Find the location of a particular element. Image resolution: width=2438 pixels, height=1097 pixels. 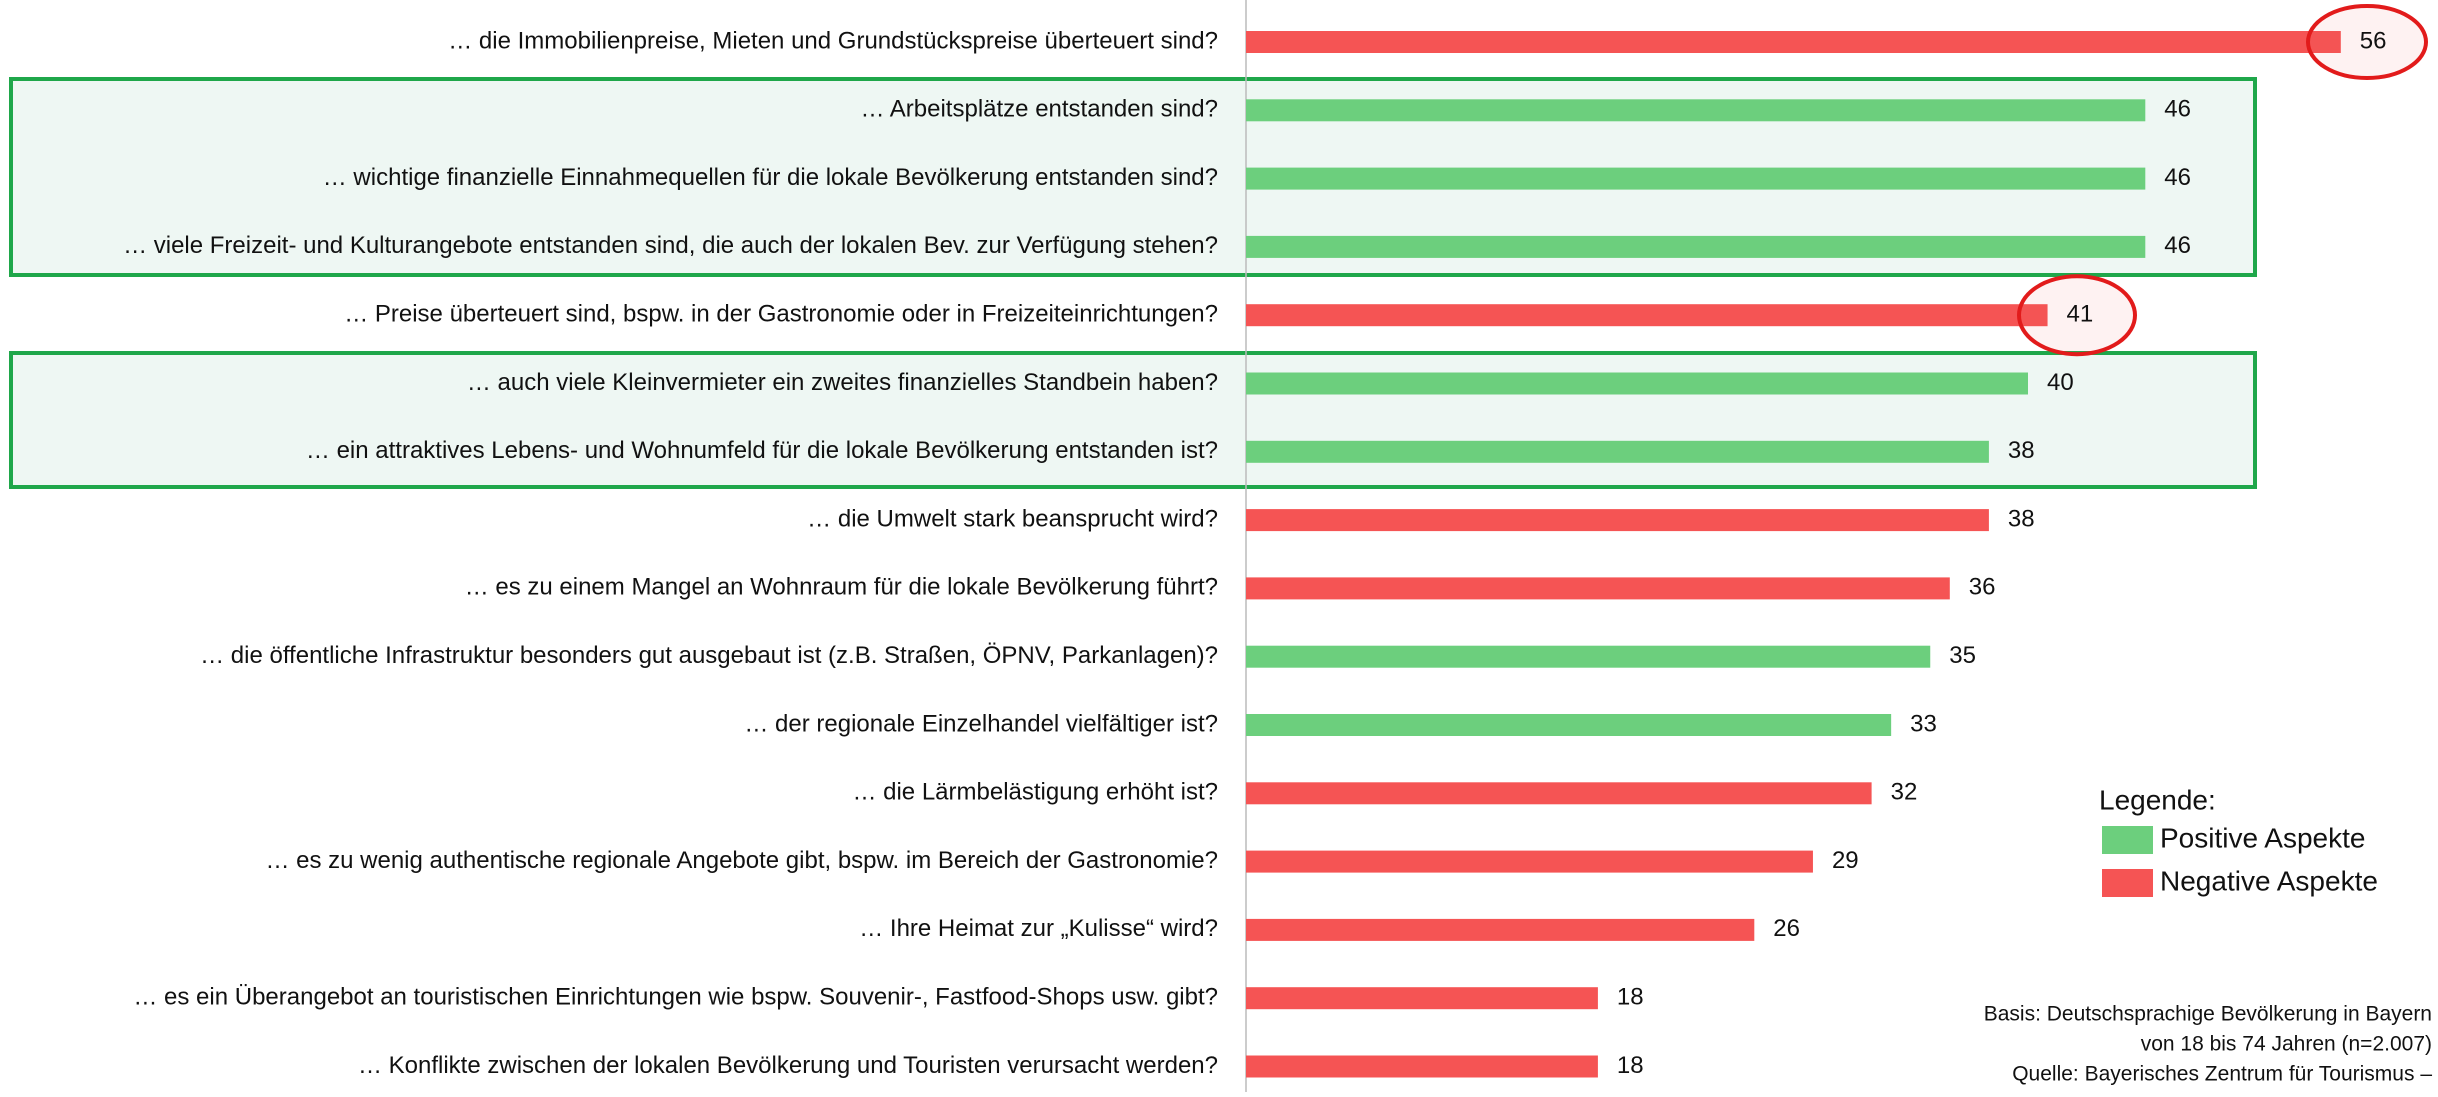

value-label: 32 is located at coordinates (1904, 792).